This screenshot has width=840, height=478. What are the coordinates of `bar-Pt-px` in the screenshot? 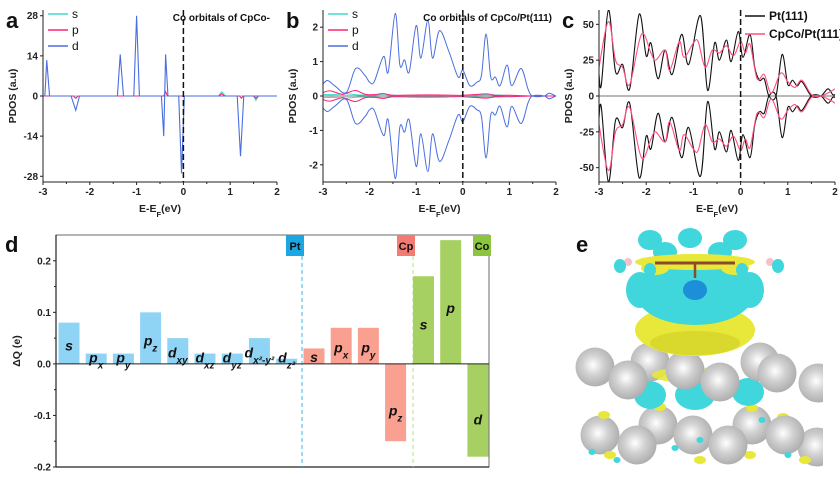 It's located at (96, 358).